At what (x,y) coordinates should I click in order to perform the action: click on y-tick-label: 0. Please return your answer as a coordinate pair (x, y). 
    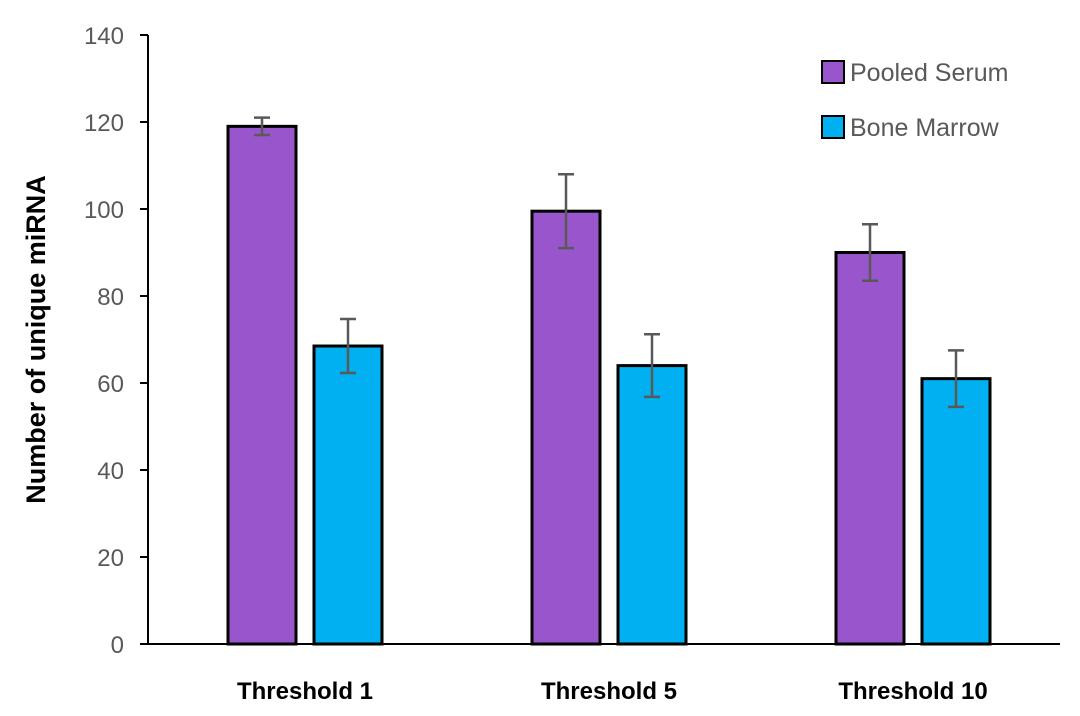
    Looking at the image, I should click on (117, 645).